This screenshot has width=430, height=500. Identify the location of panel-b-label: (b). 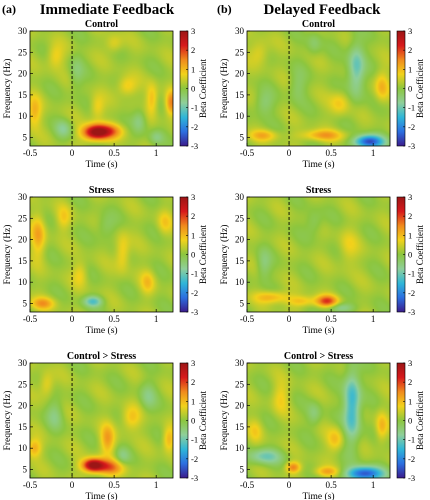
(224, 9).